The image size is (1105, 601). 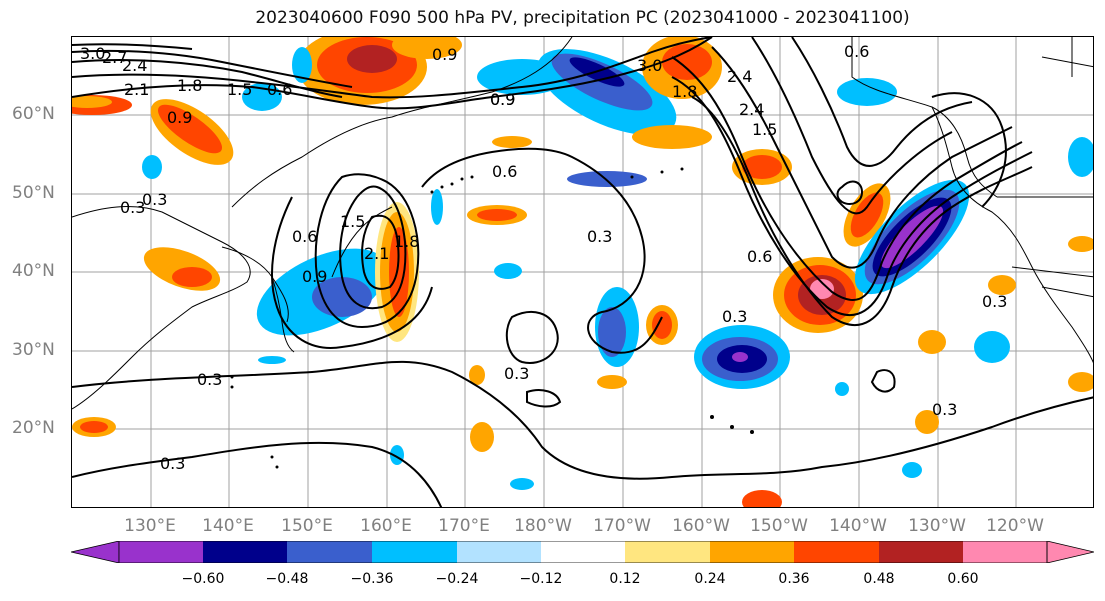 I want to click on colorbar-tick: 0.24, so click(x=710, y=579).